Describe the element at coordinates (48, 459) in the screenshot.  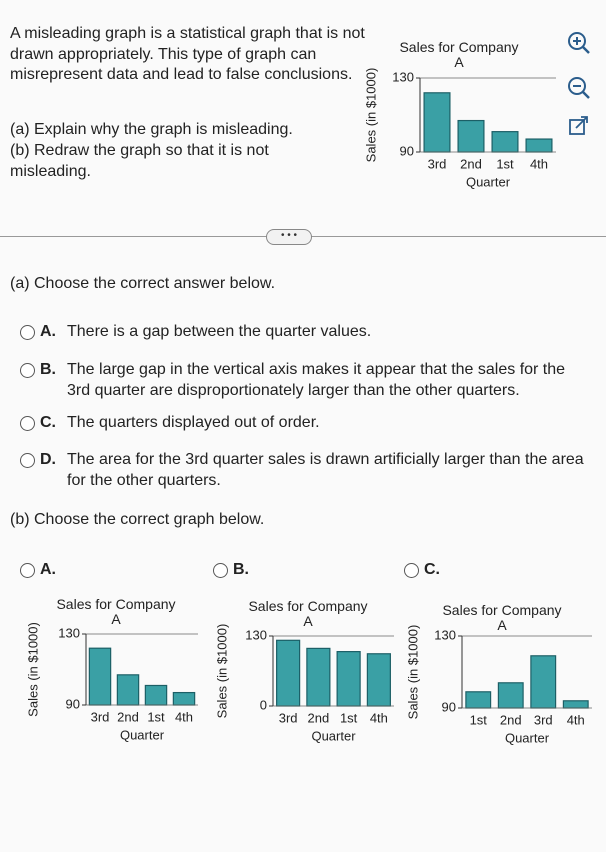
I see `option-letter: D.` at that location.